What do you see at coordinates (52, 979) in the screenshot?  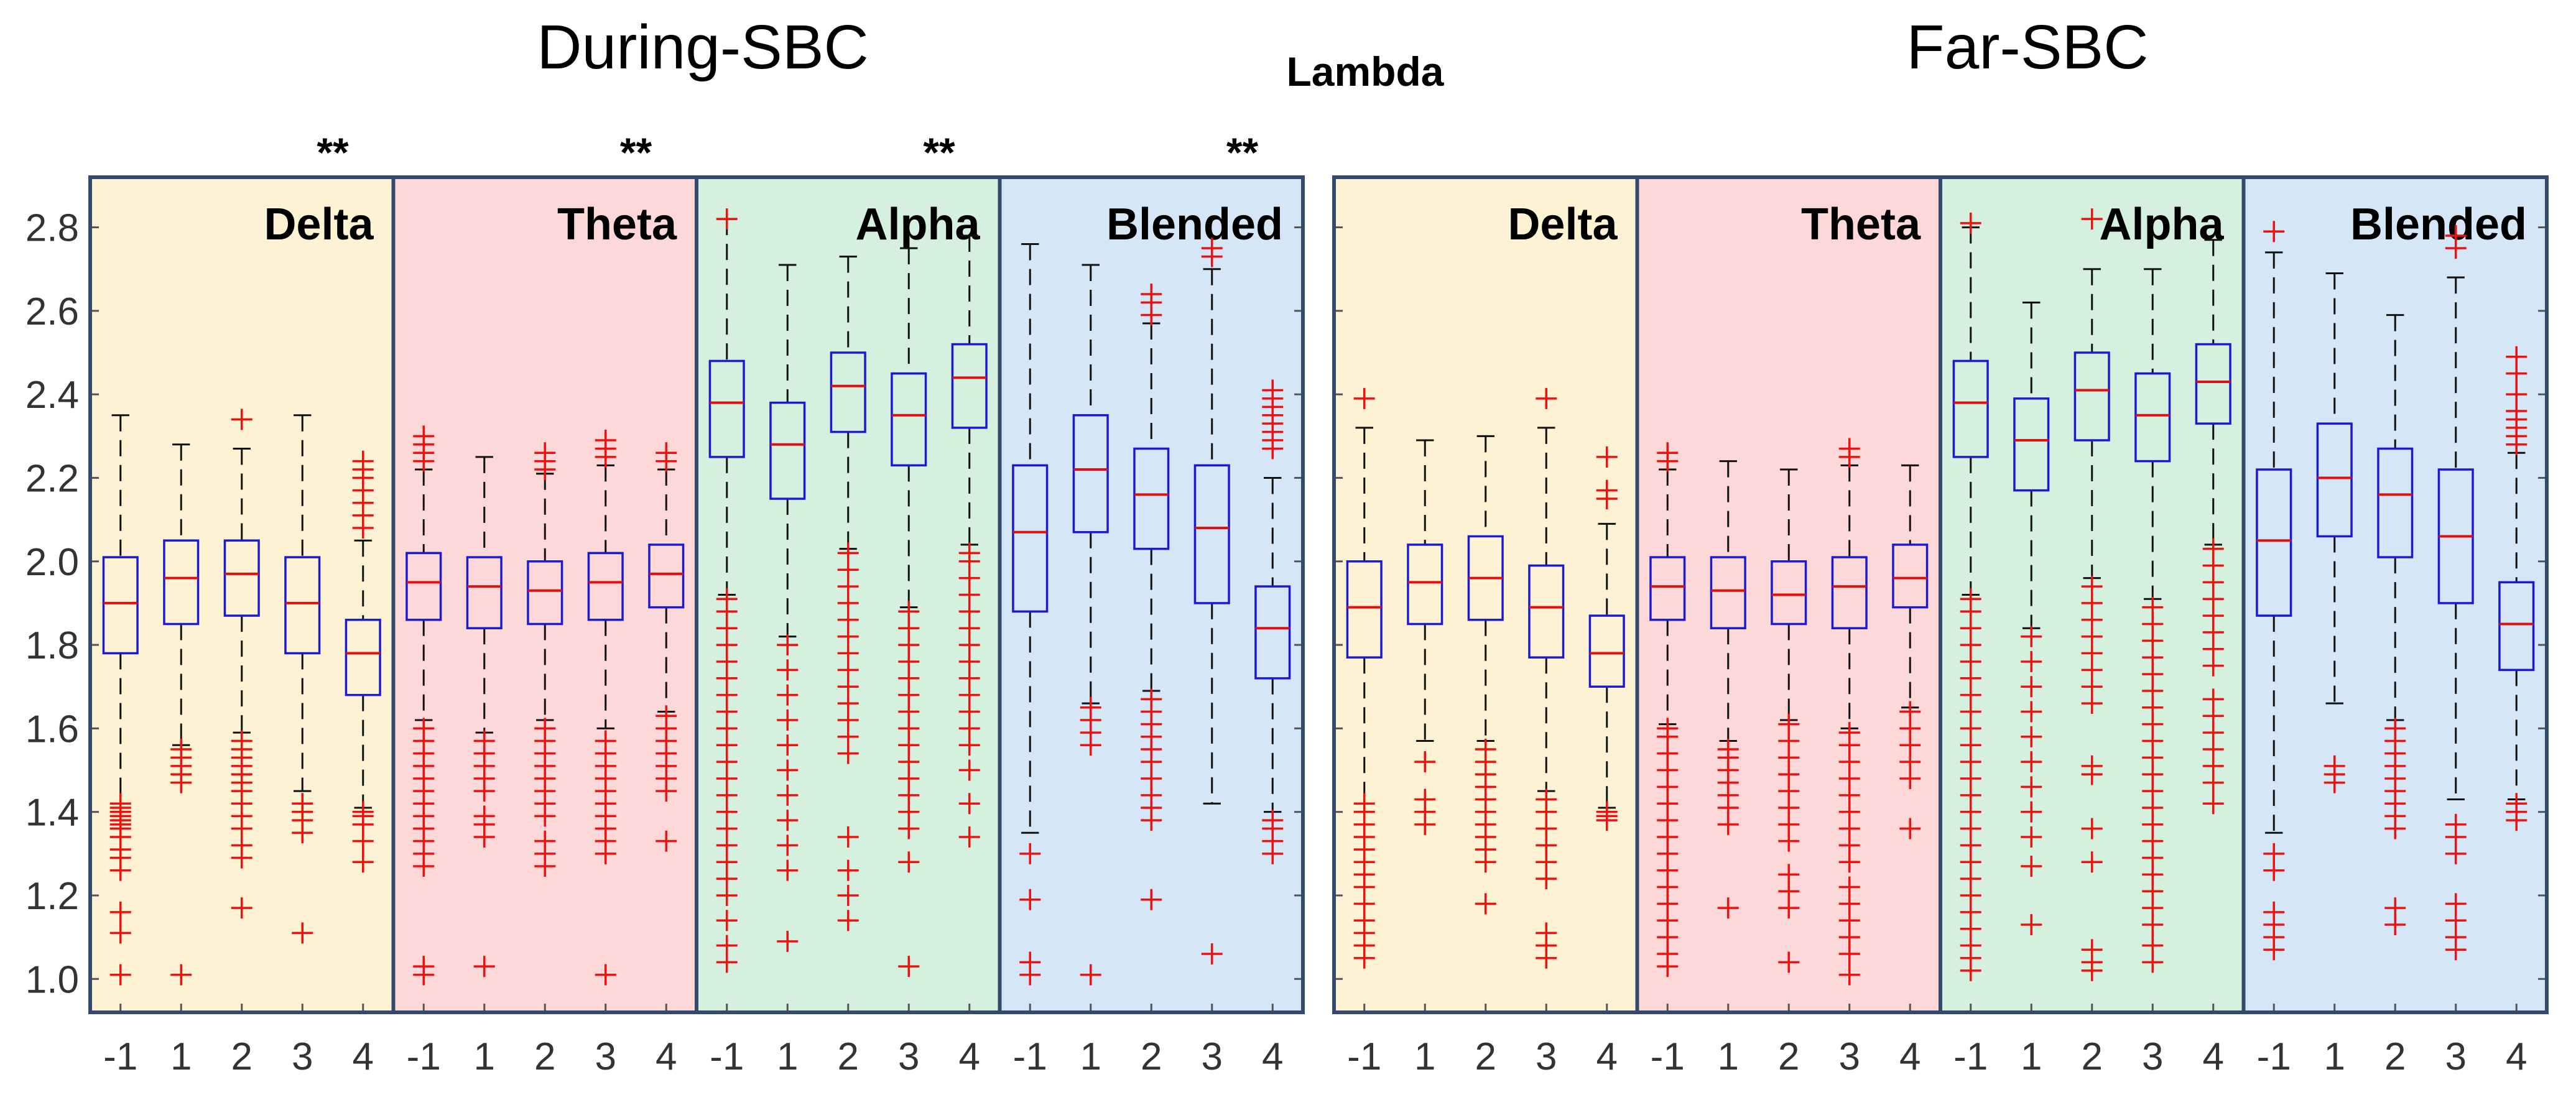 I see `y-tick-label: 1.0` at bounding box center [52, 979].